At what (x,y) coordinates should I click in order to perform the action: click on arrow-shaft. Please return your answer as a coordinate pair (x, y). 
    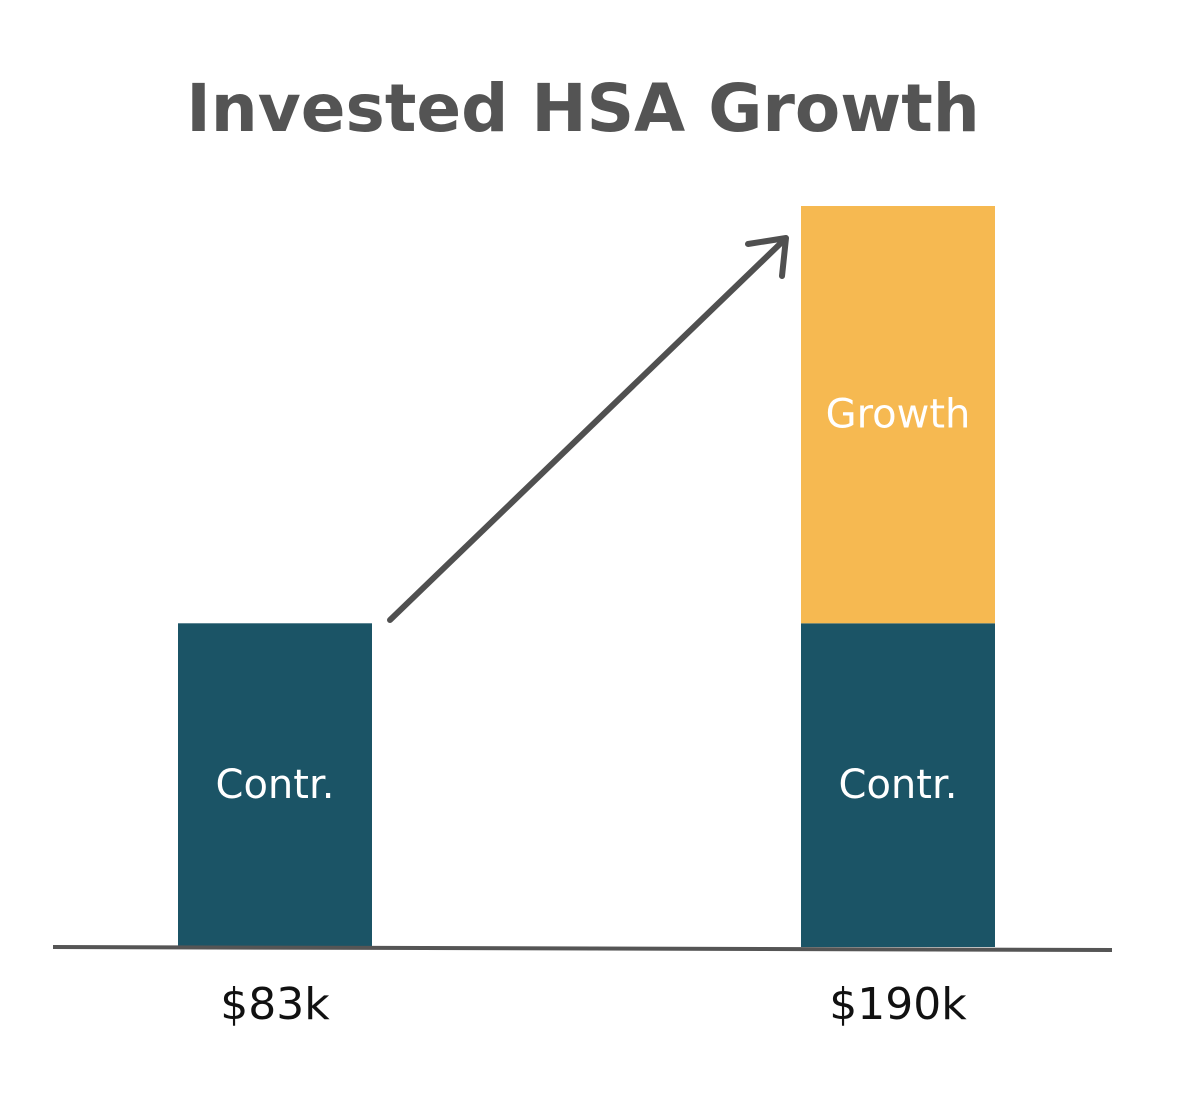
    Looking at the image, I should click on (586, 431).